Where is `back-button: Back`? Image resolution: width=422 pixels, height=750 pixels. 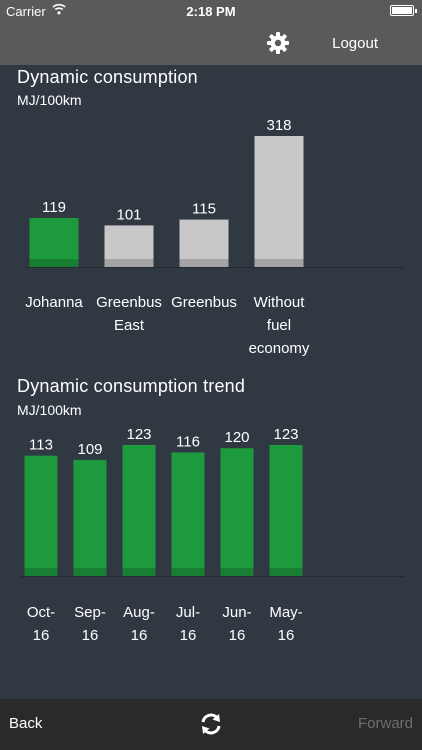 back-button: Back is located at coordinates (26, 723).